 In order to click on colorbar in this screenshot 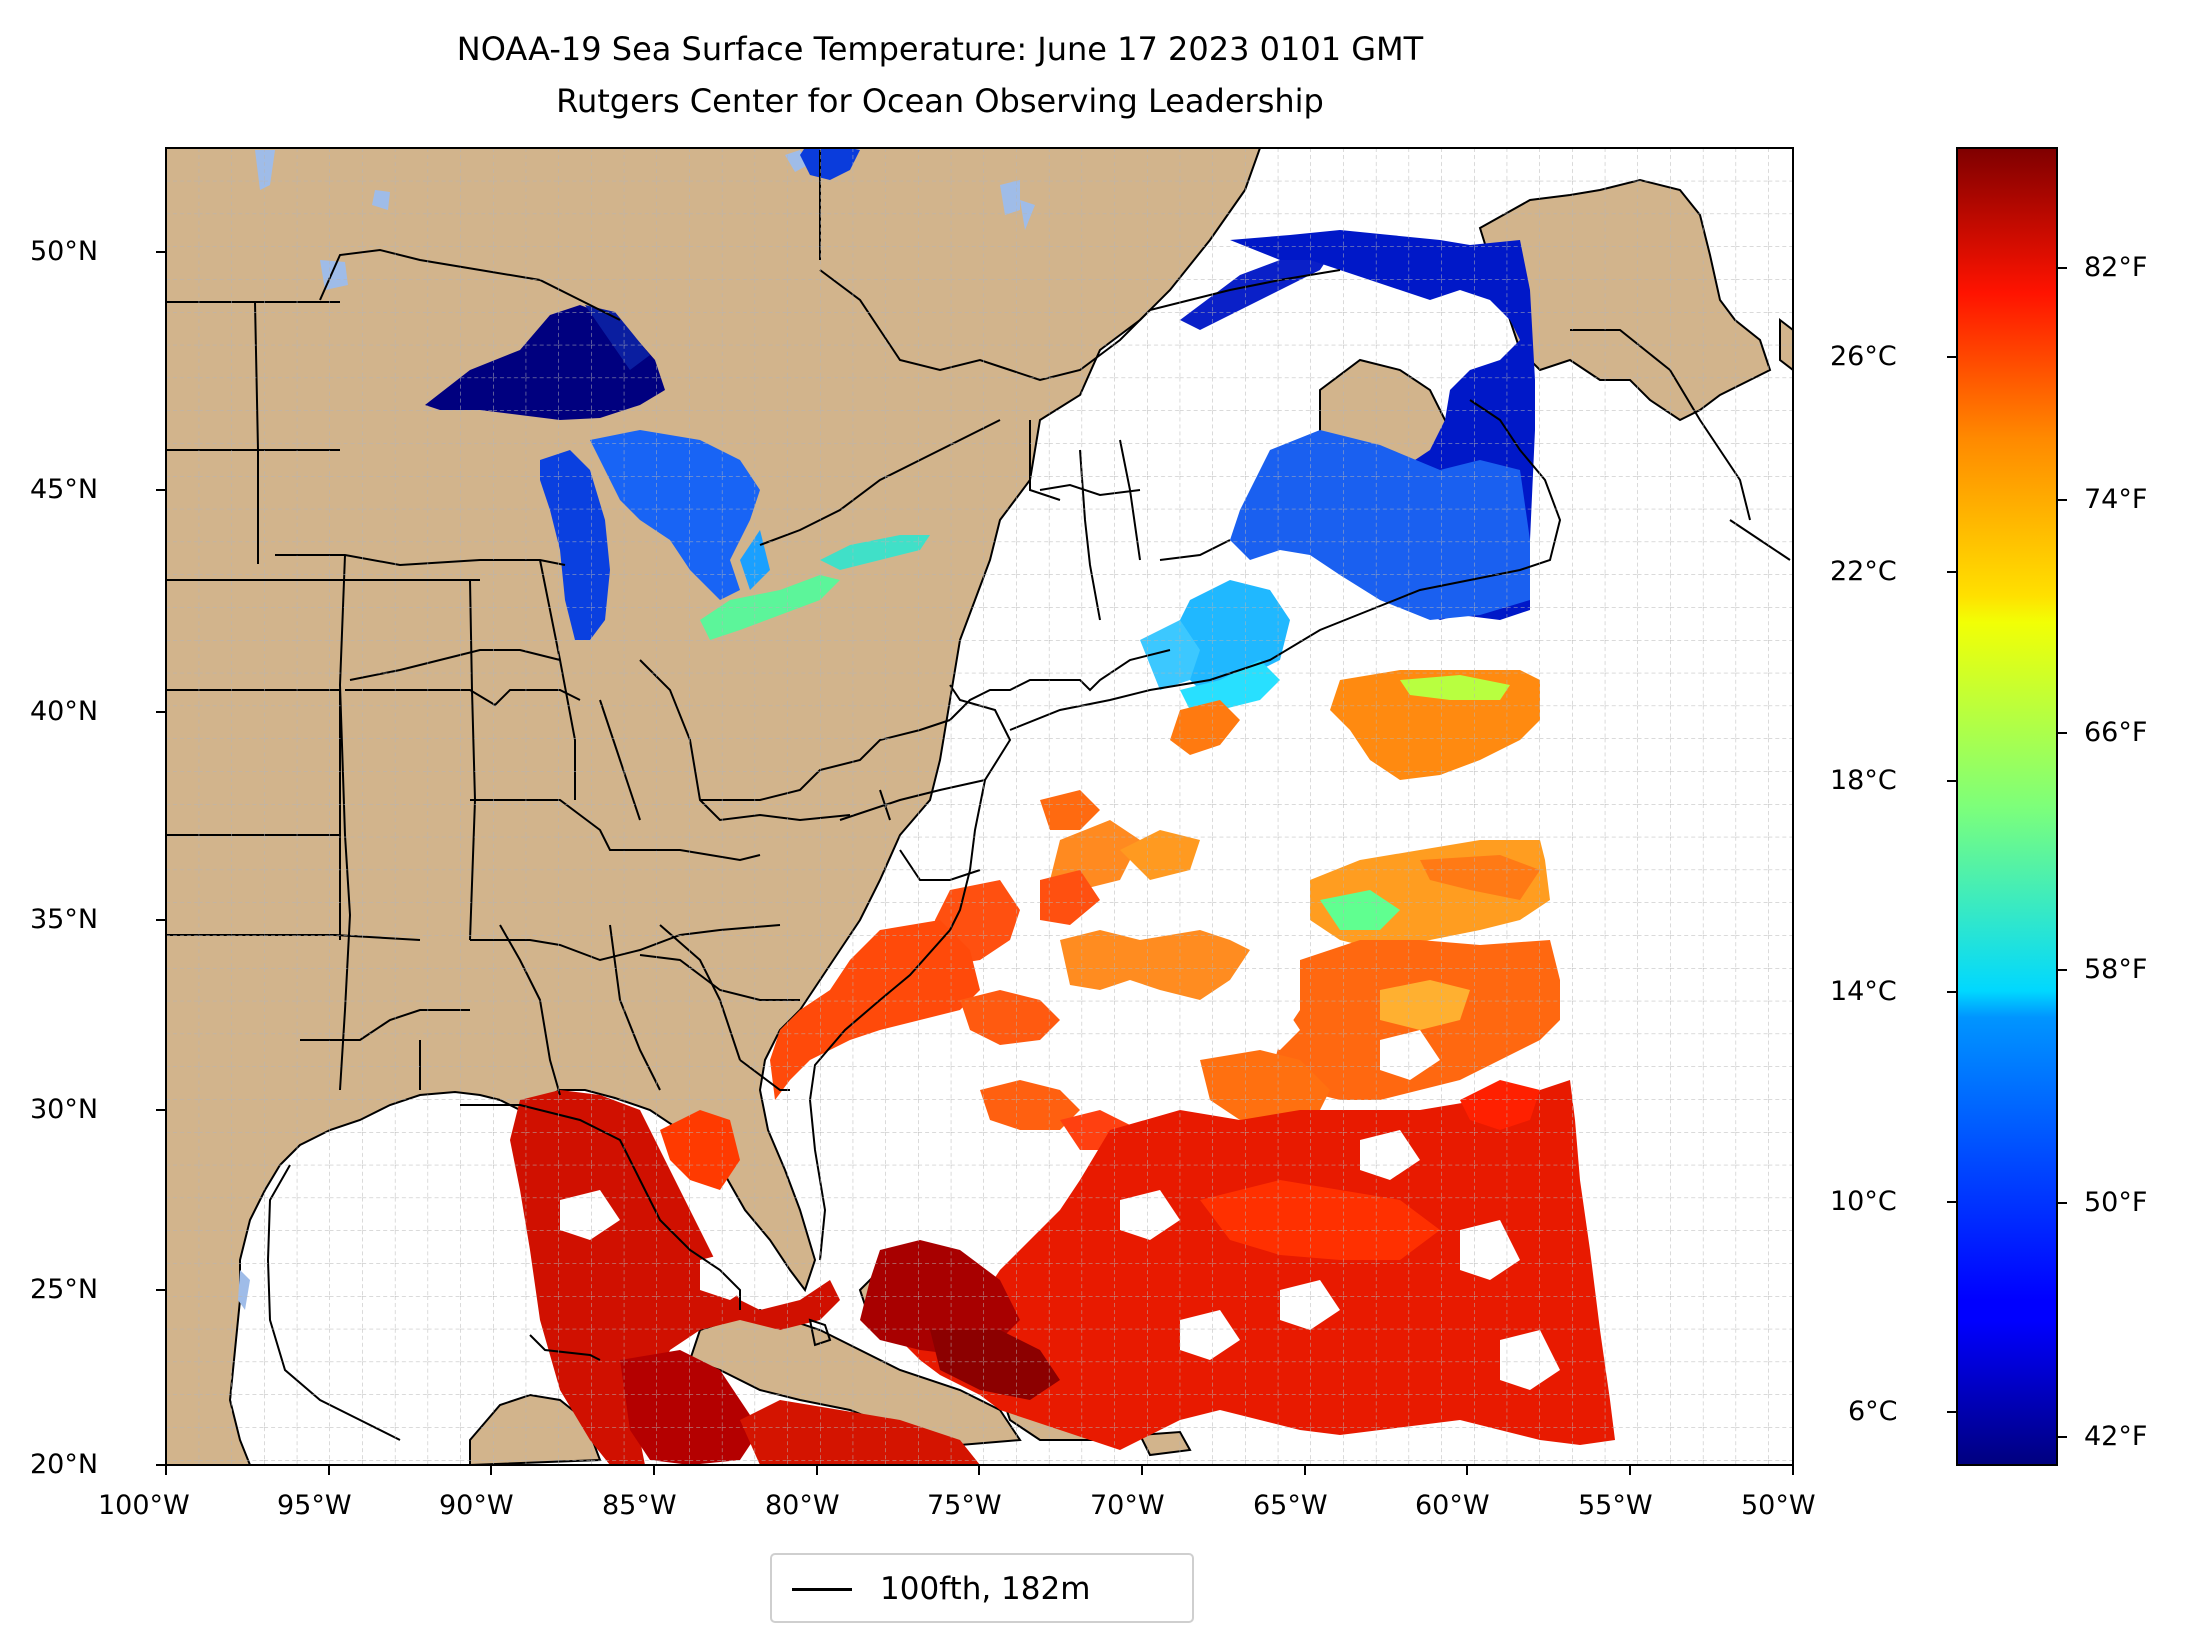, I will do `click(2007, 806)`.